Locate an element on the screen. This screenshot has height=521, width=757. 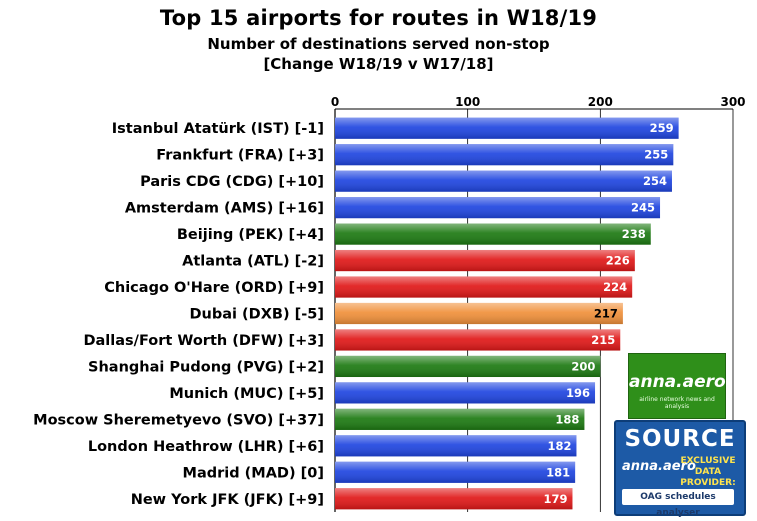
source-anna-aero-word: anna.aero is located at coordinates (659, 466).